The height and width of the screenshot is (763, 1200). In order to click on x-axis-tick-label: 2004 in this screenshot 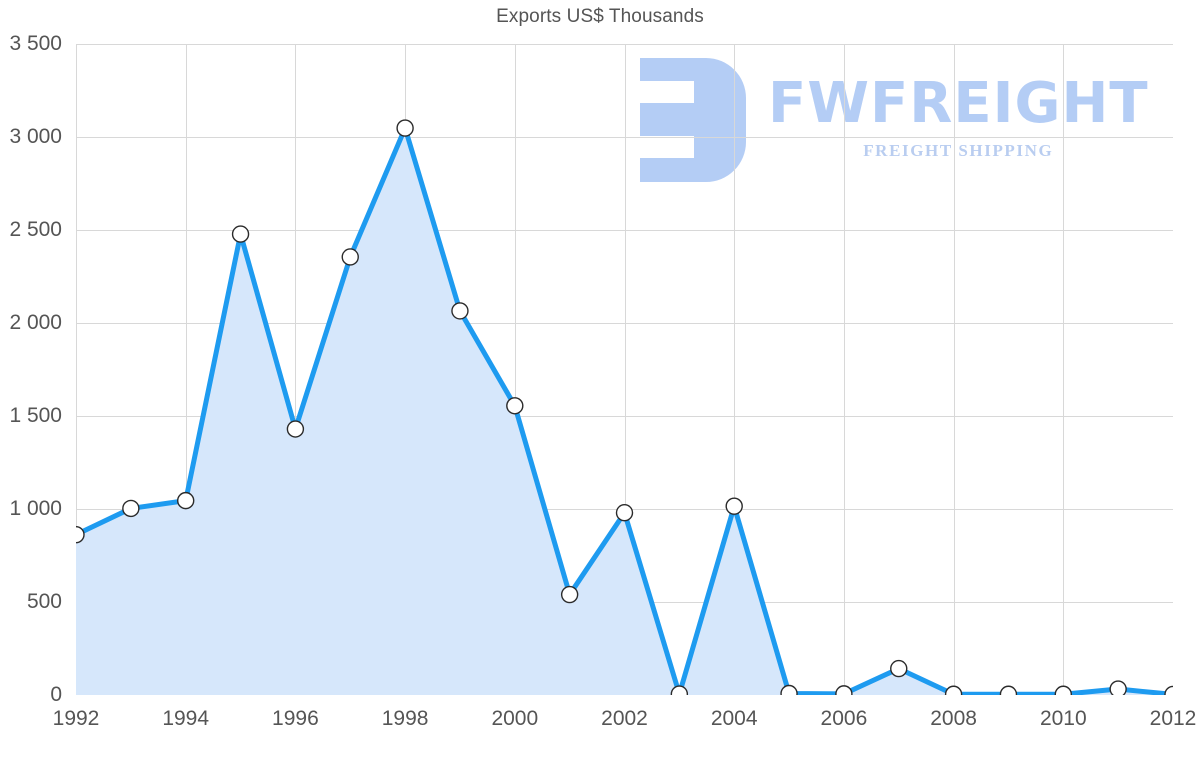, I will do `click(734, 718)`.